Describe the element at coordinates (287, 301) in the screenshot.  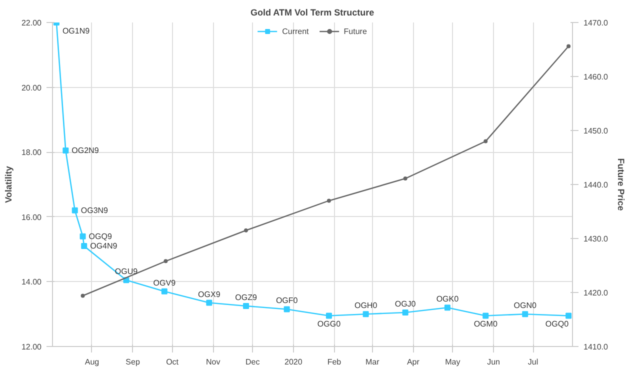
I see `annotation: OGF0` at that location.